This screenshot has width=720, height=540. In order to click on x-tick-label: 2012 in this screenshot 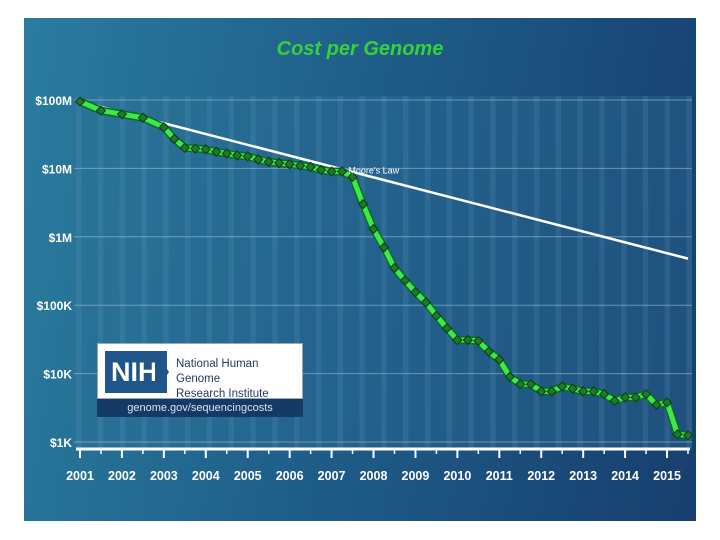, I will do `click(541, 476)`.